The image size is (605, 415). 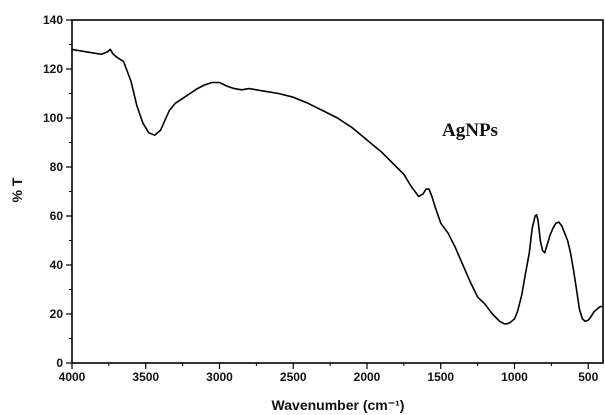 What do you see at coordinates (367, 377) in the screenshot?
I see `x-tick-label: 2000` at bounding box center [367, 377].